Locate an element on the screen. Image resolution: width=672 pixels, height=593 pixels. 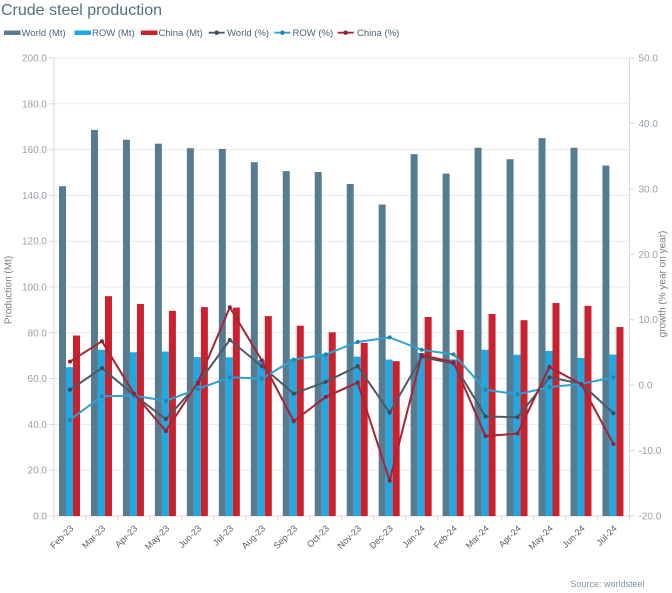
svg-text: 60.0 is located at coordinates (38, 379).